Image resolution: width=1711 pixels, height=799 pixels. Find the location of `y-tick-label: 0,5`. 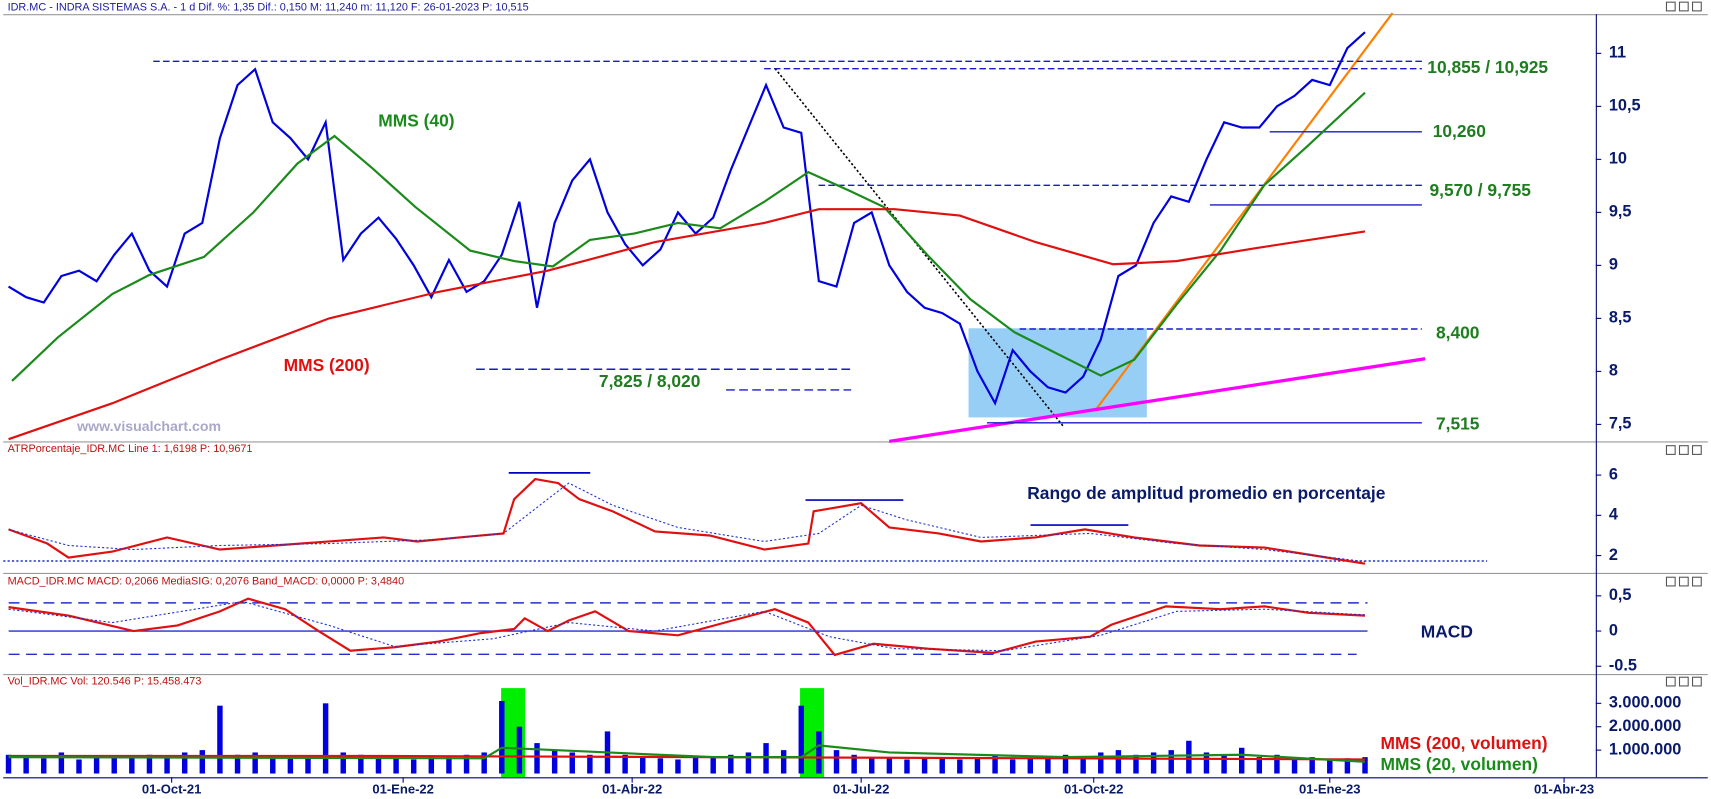

y-tick-label: 0,5 is located at coordinates (1620, 595).